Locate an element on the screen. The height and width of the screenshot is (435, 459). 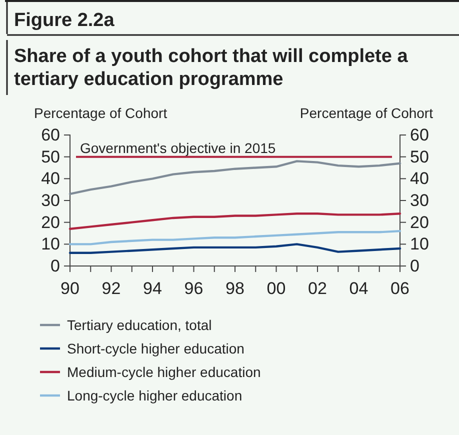
y2-tick-label: 10 is located at coordinates (419, 244).